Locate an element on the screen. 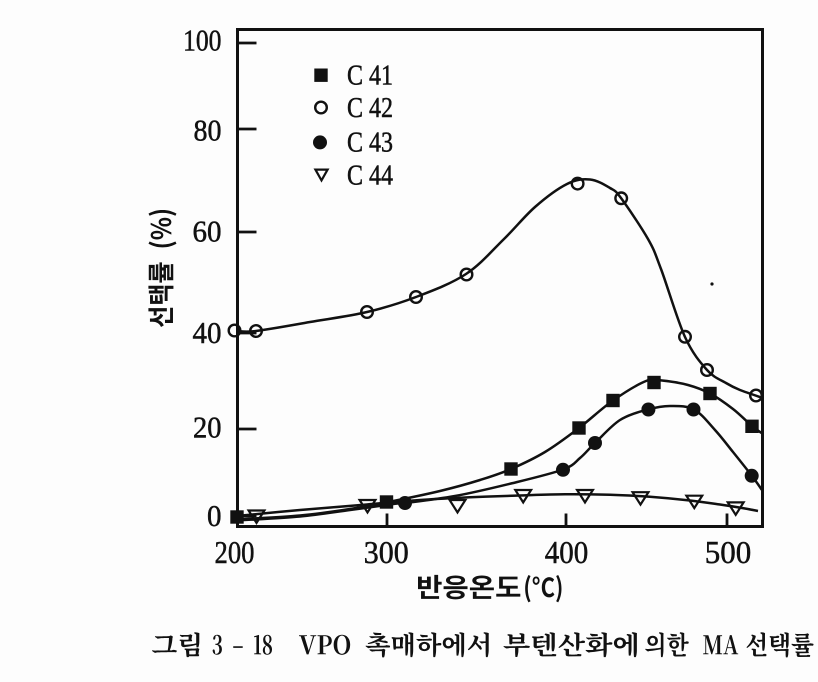 Image resolution: width=818 pixels, height=682 pixels. svg-text: 40 is located at coordinates (207, 333).